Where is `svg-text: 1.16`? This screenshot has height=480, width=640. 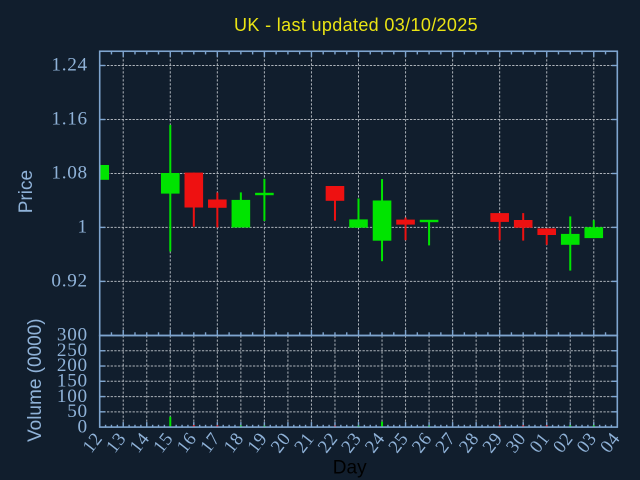 svg-text: 1.16 is located at coordinates (69, 119).